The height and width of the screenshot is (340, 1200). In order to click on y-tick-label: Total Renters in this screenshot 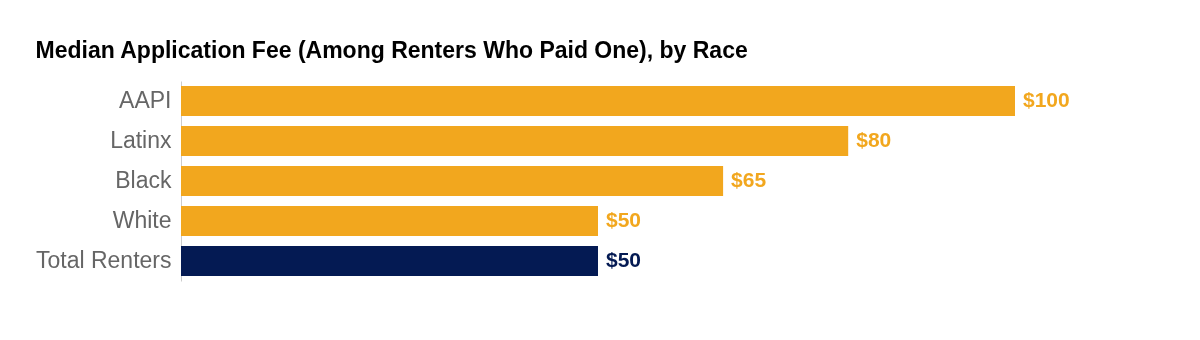, I will do `click(103, 260)`.